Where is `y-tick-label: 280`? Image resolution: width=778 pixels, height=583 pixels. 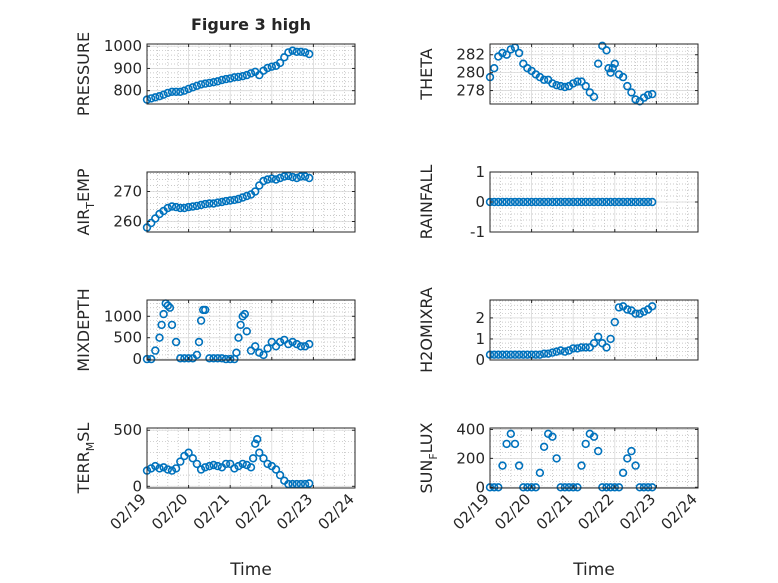 y-tick-label: 280 is located at coordinates (470, 73).